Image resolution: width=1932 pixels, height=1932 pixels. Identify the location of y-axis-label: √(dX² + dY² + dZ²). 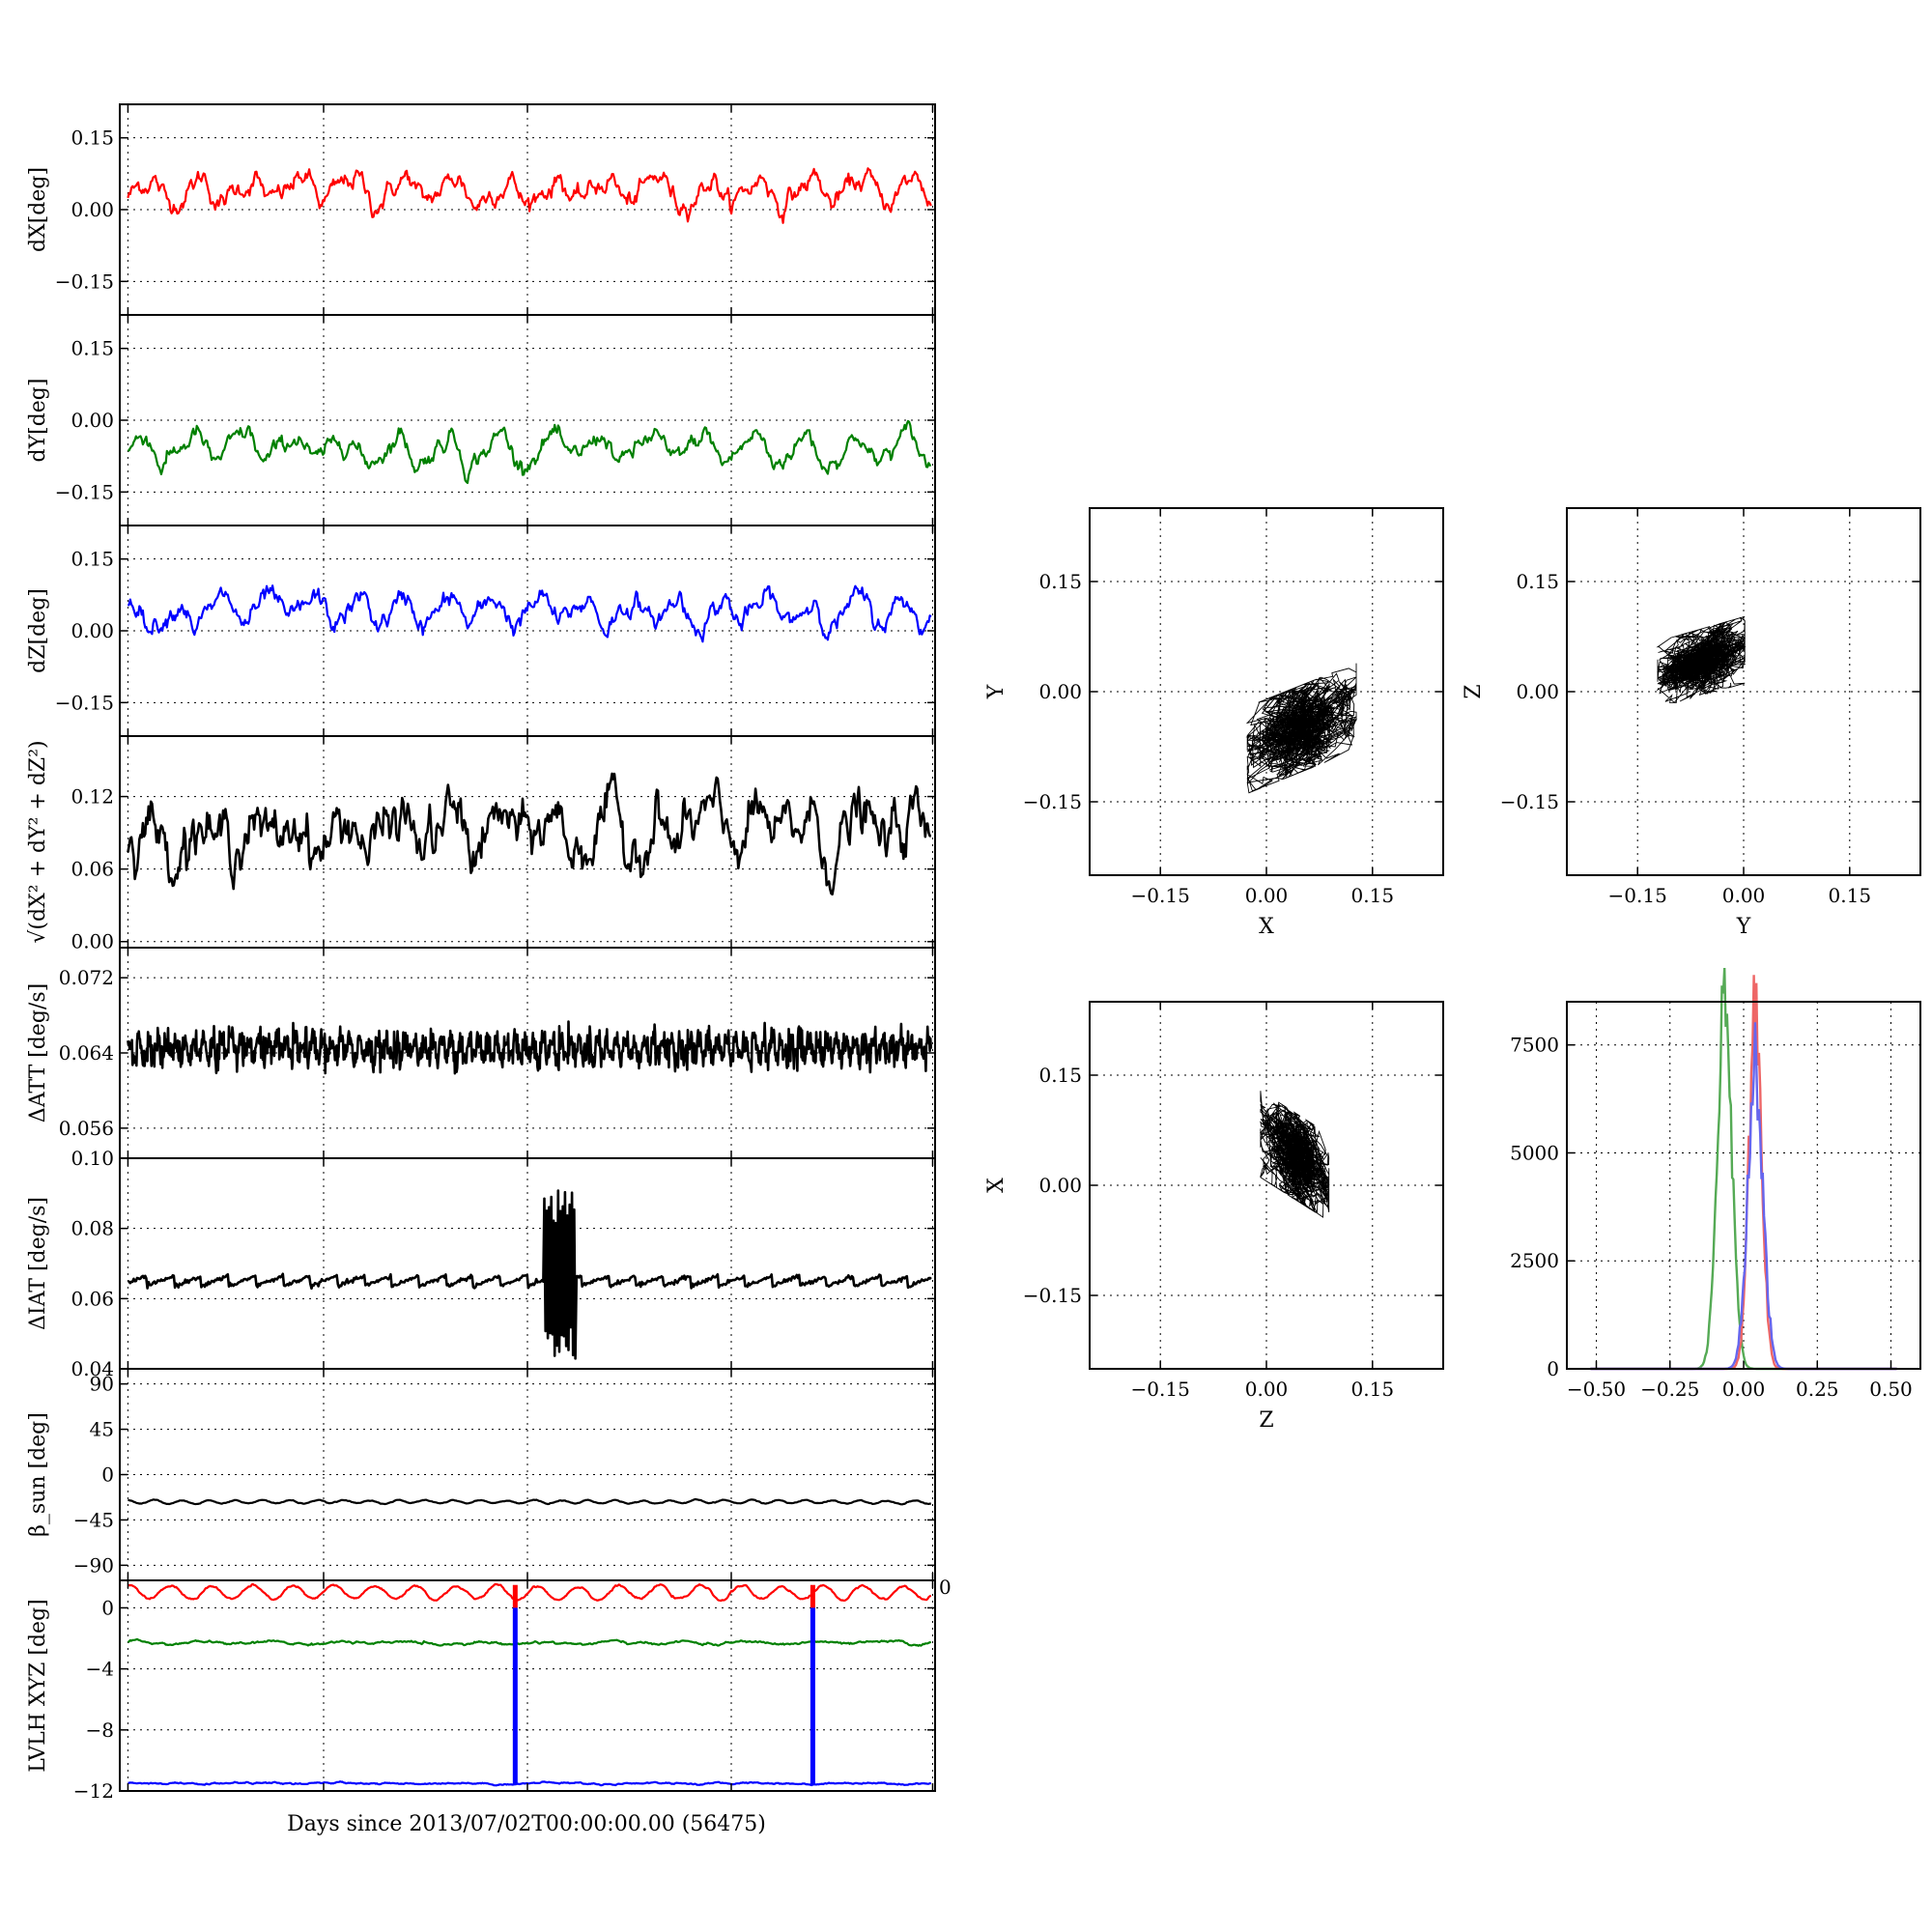
(38, 841).